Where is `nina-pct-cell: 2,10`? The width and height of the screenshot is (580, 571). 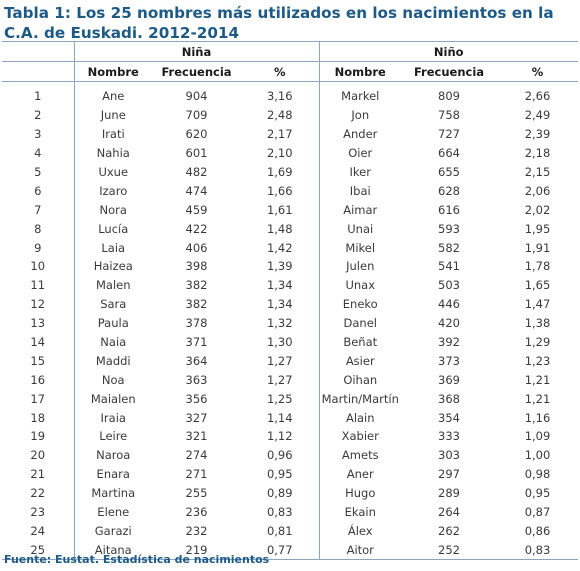
nina-pct-cell: 2,10 is located at coordinates (279, 153).